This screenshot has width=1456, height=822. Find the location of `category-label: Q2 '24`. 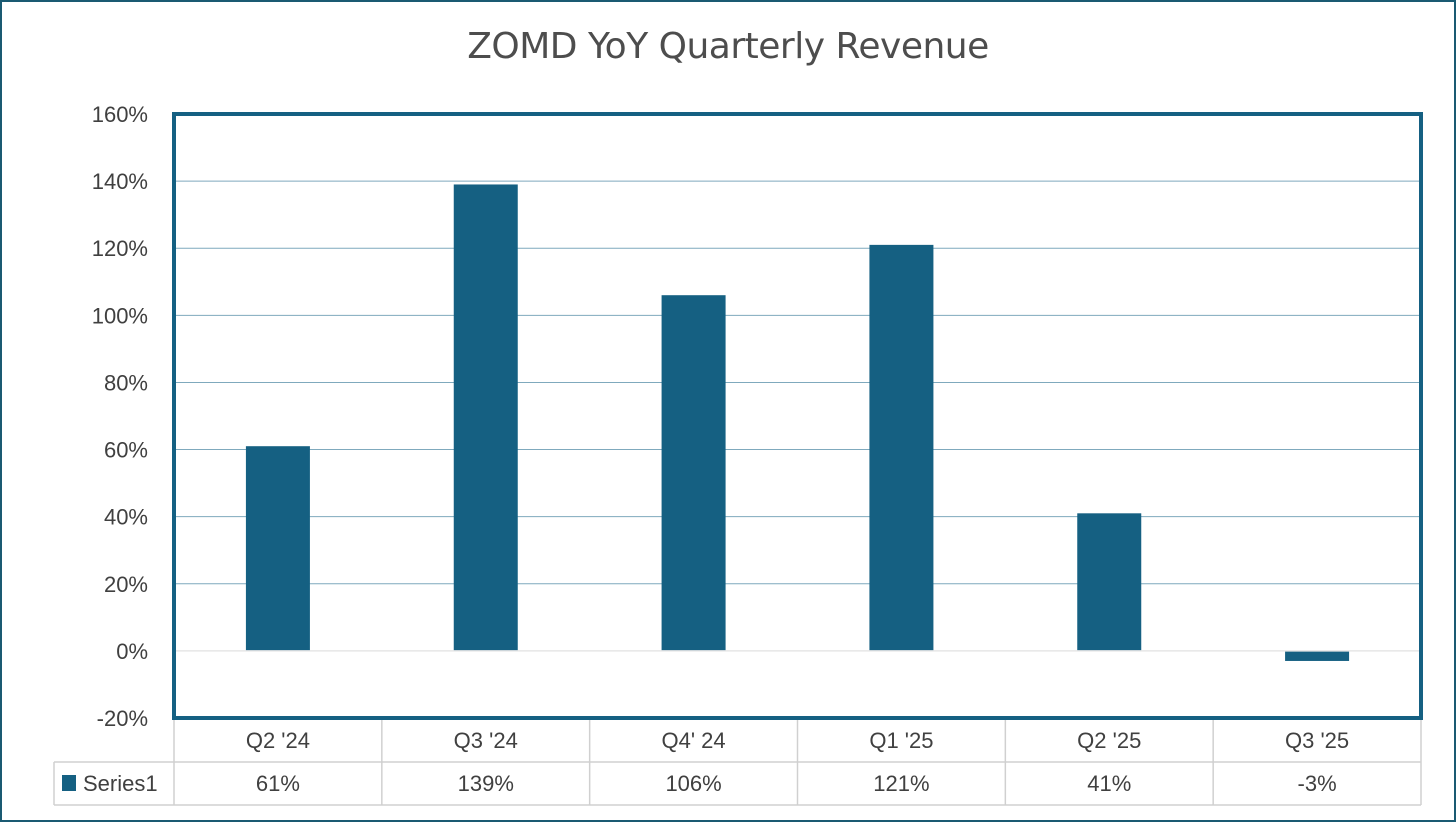

category-label: Q2 '24 is located at coordinates (278, 740).